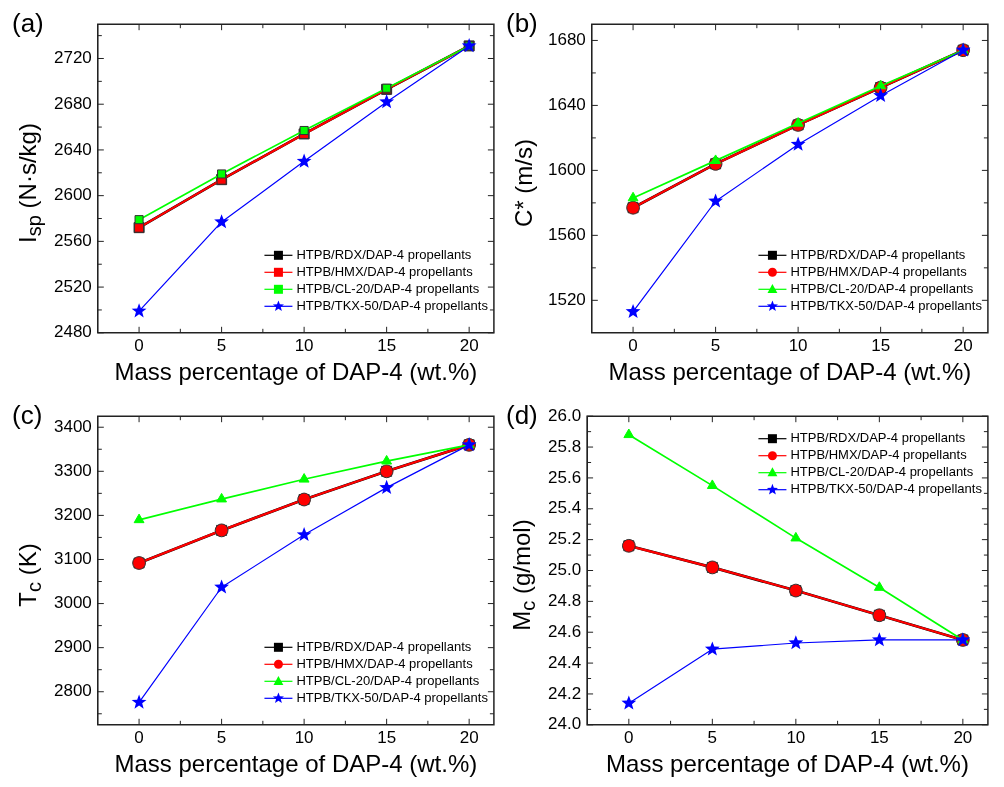 Image resolution: width=1004 pixels, height=787 pixels. I want to click on y-tick-label: 24.8, so click(564, 601).